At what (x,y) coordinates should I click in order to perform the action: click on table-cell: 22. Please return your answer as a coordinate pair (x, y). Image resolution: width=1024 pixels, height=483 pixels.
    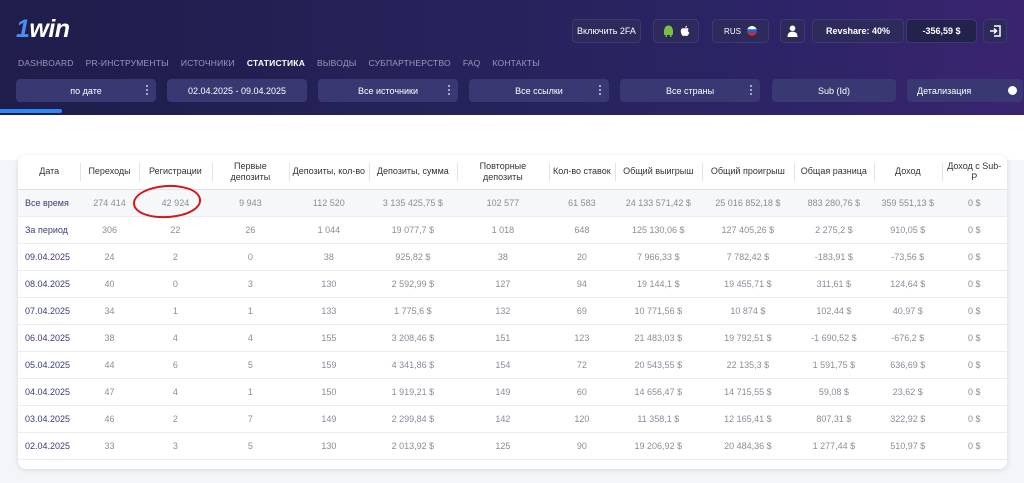
    Looking at the image, I should click on (175, 230).